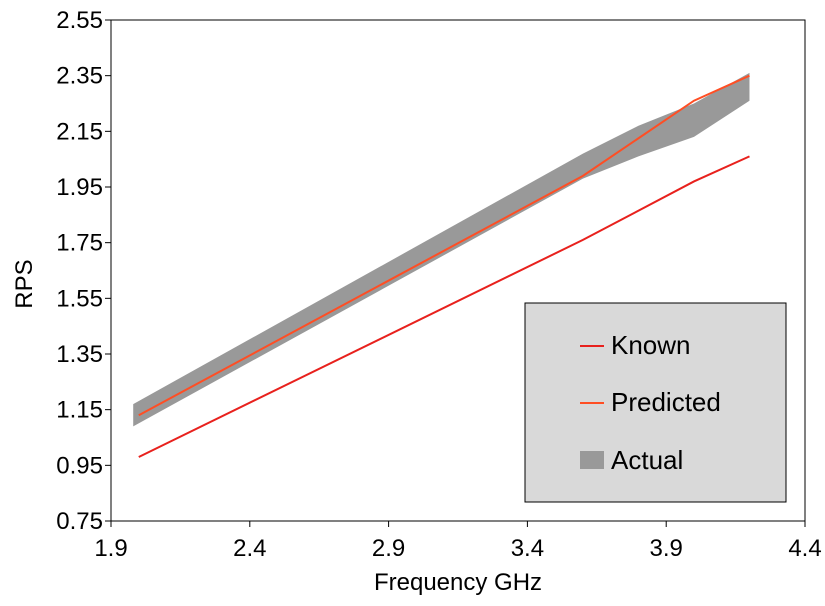 The image size is (825, 606). I want to click on x-tick-label: 2.4, so click(249, 548).